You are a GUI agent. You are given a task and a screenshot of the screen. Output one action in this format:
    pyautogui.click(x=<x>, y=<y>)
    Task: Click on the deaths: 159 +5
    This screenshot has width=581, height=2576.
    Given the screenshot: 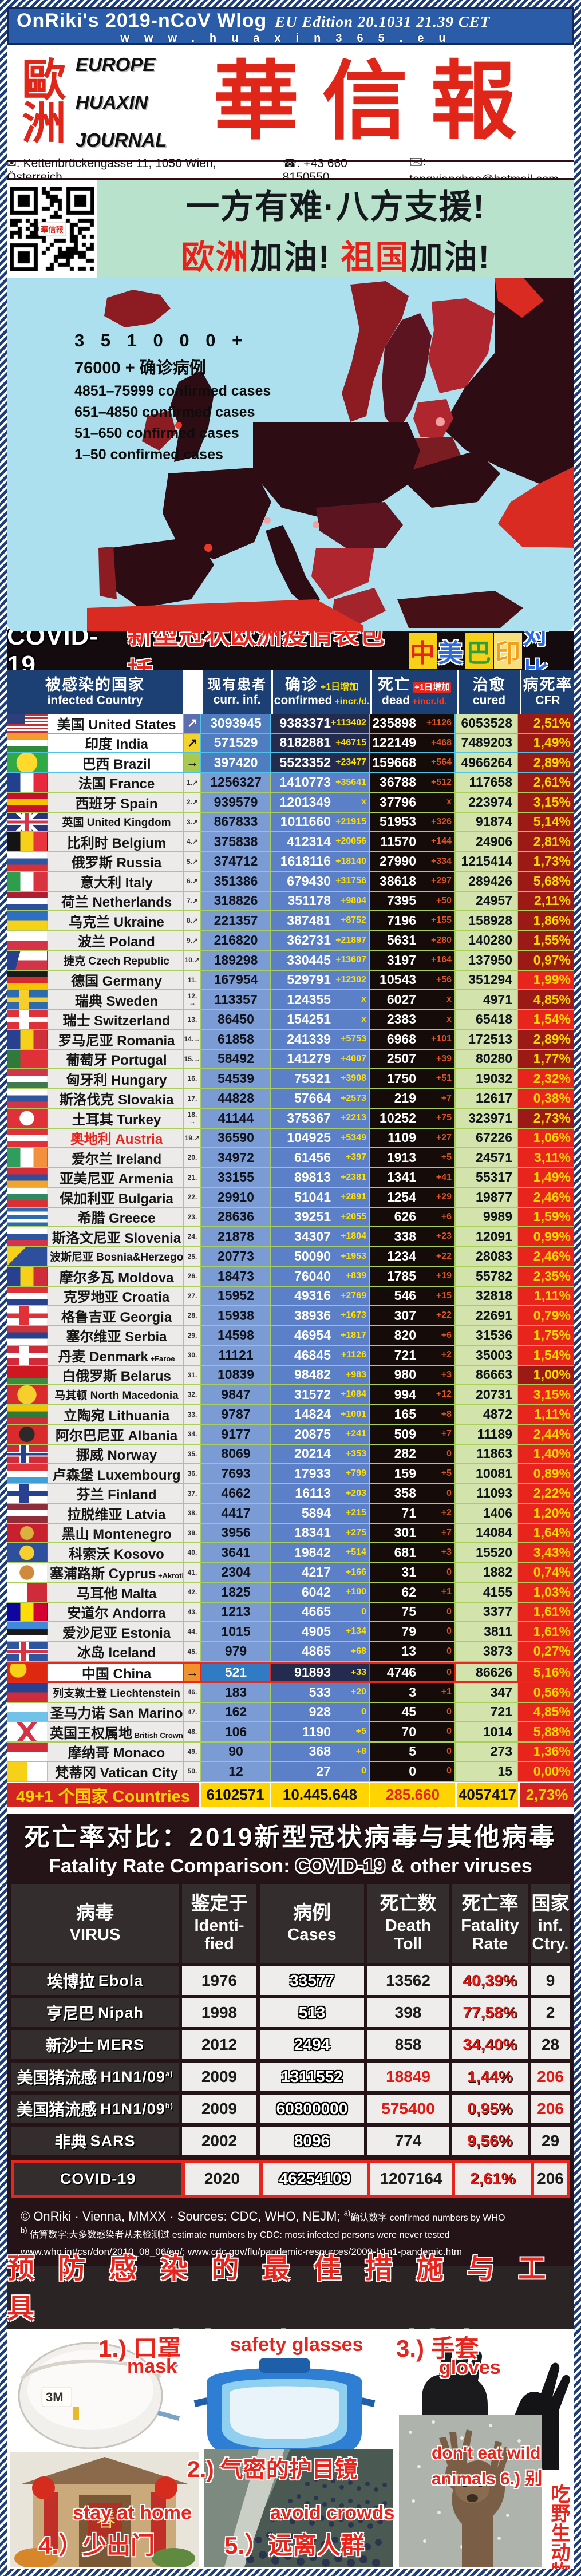 What is the action you would take?
    pyautogui.click(x=412, y=1473)
    